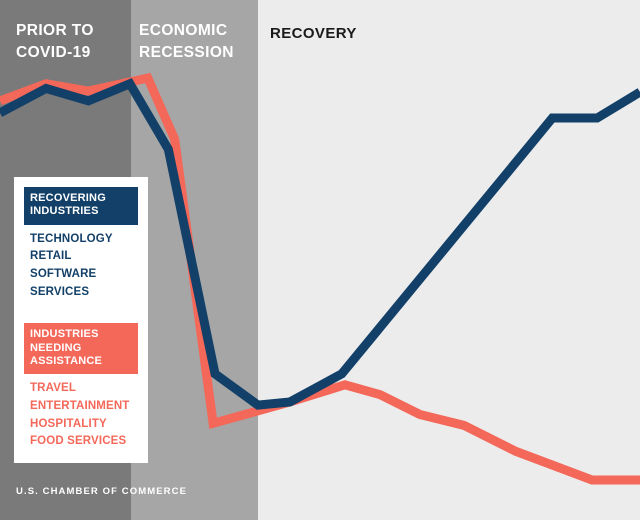  What do you see at coordinates (51, 256) in the screenshot?
I see `legend-item-retail: RETAIL` at bounding box center [51, 256].